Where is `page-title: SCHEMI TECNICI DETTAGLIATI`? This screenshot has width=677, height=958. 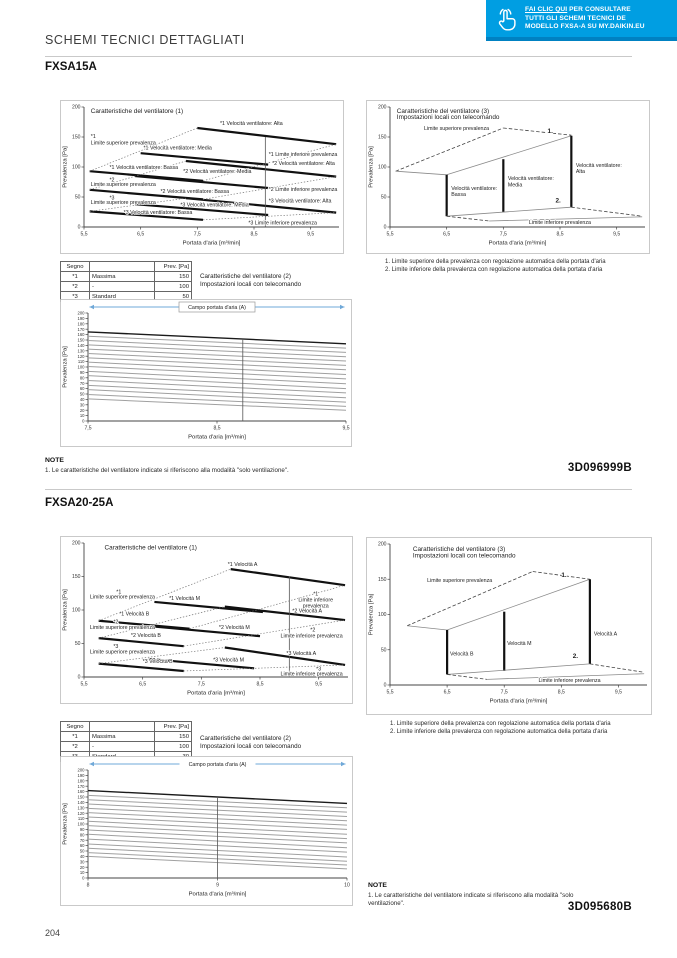 page-title: SCHEMI TECNICI DETTAGLIATI is located at coordinates (145, 40).